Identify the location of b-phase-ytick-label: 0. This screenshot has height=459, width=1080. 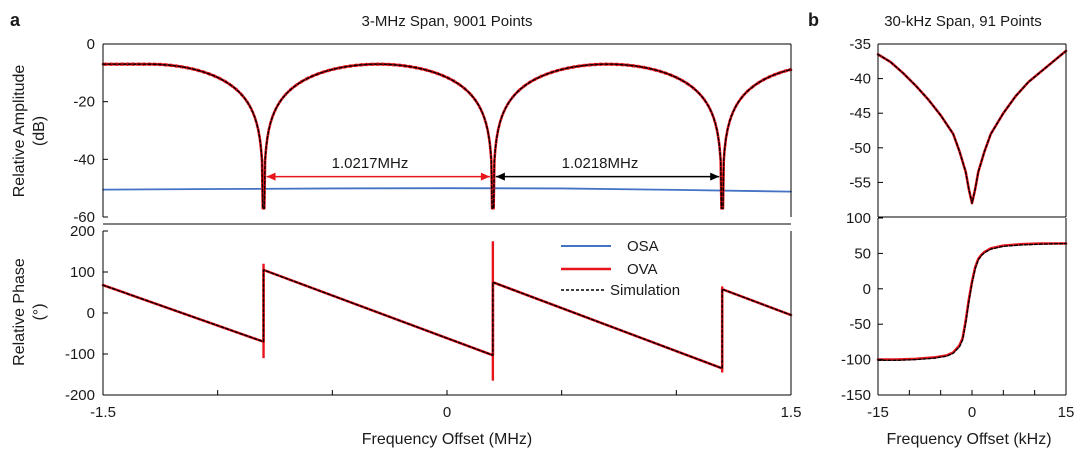
(867, 289).